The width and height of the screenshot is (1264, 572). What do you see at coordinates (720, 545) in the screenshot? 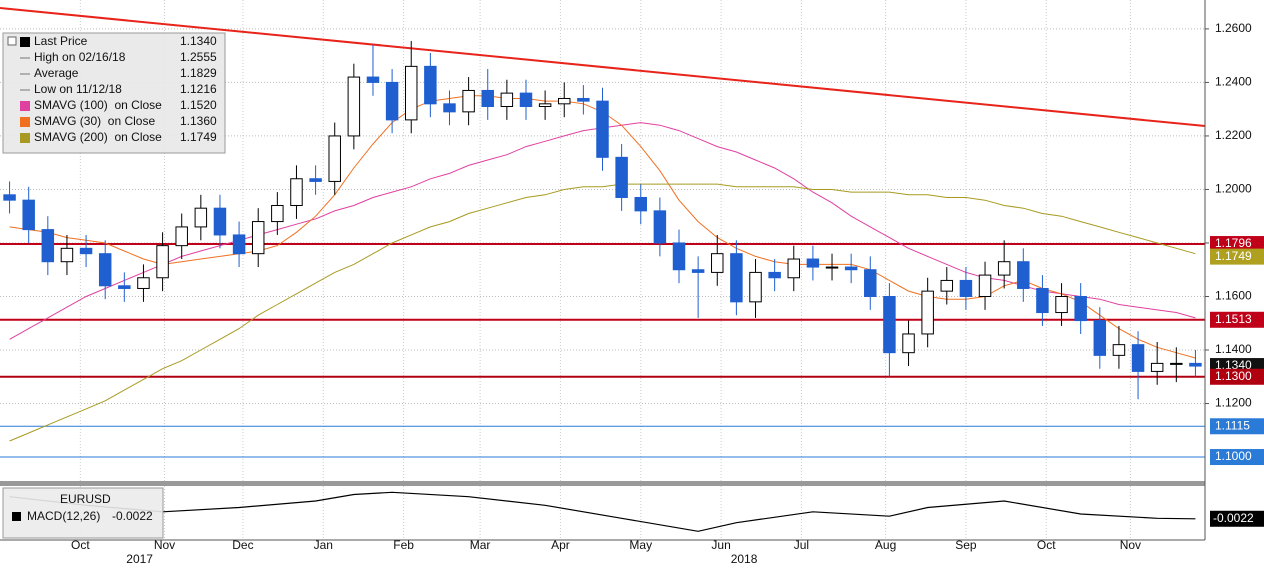
I see `x-tick-label: Jun` at bounding box center [720, 545].